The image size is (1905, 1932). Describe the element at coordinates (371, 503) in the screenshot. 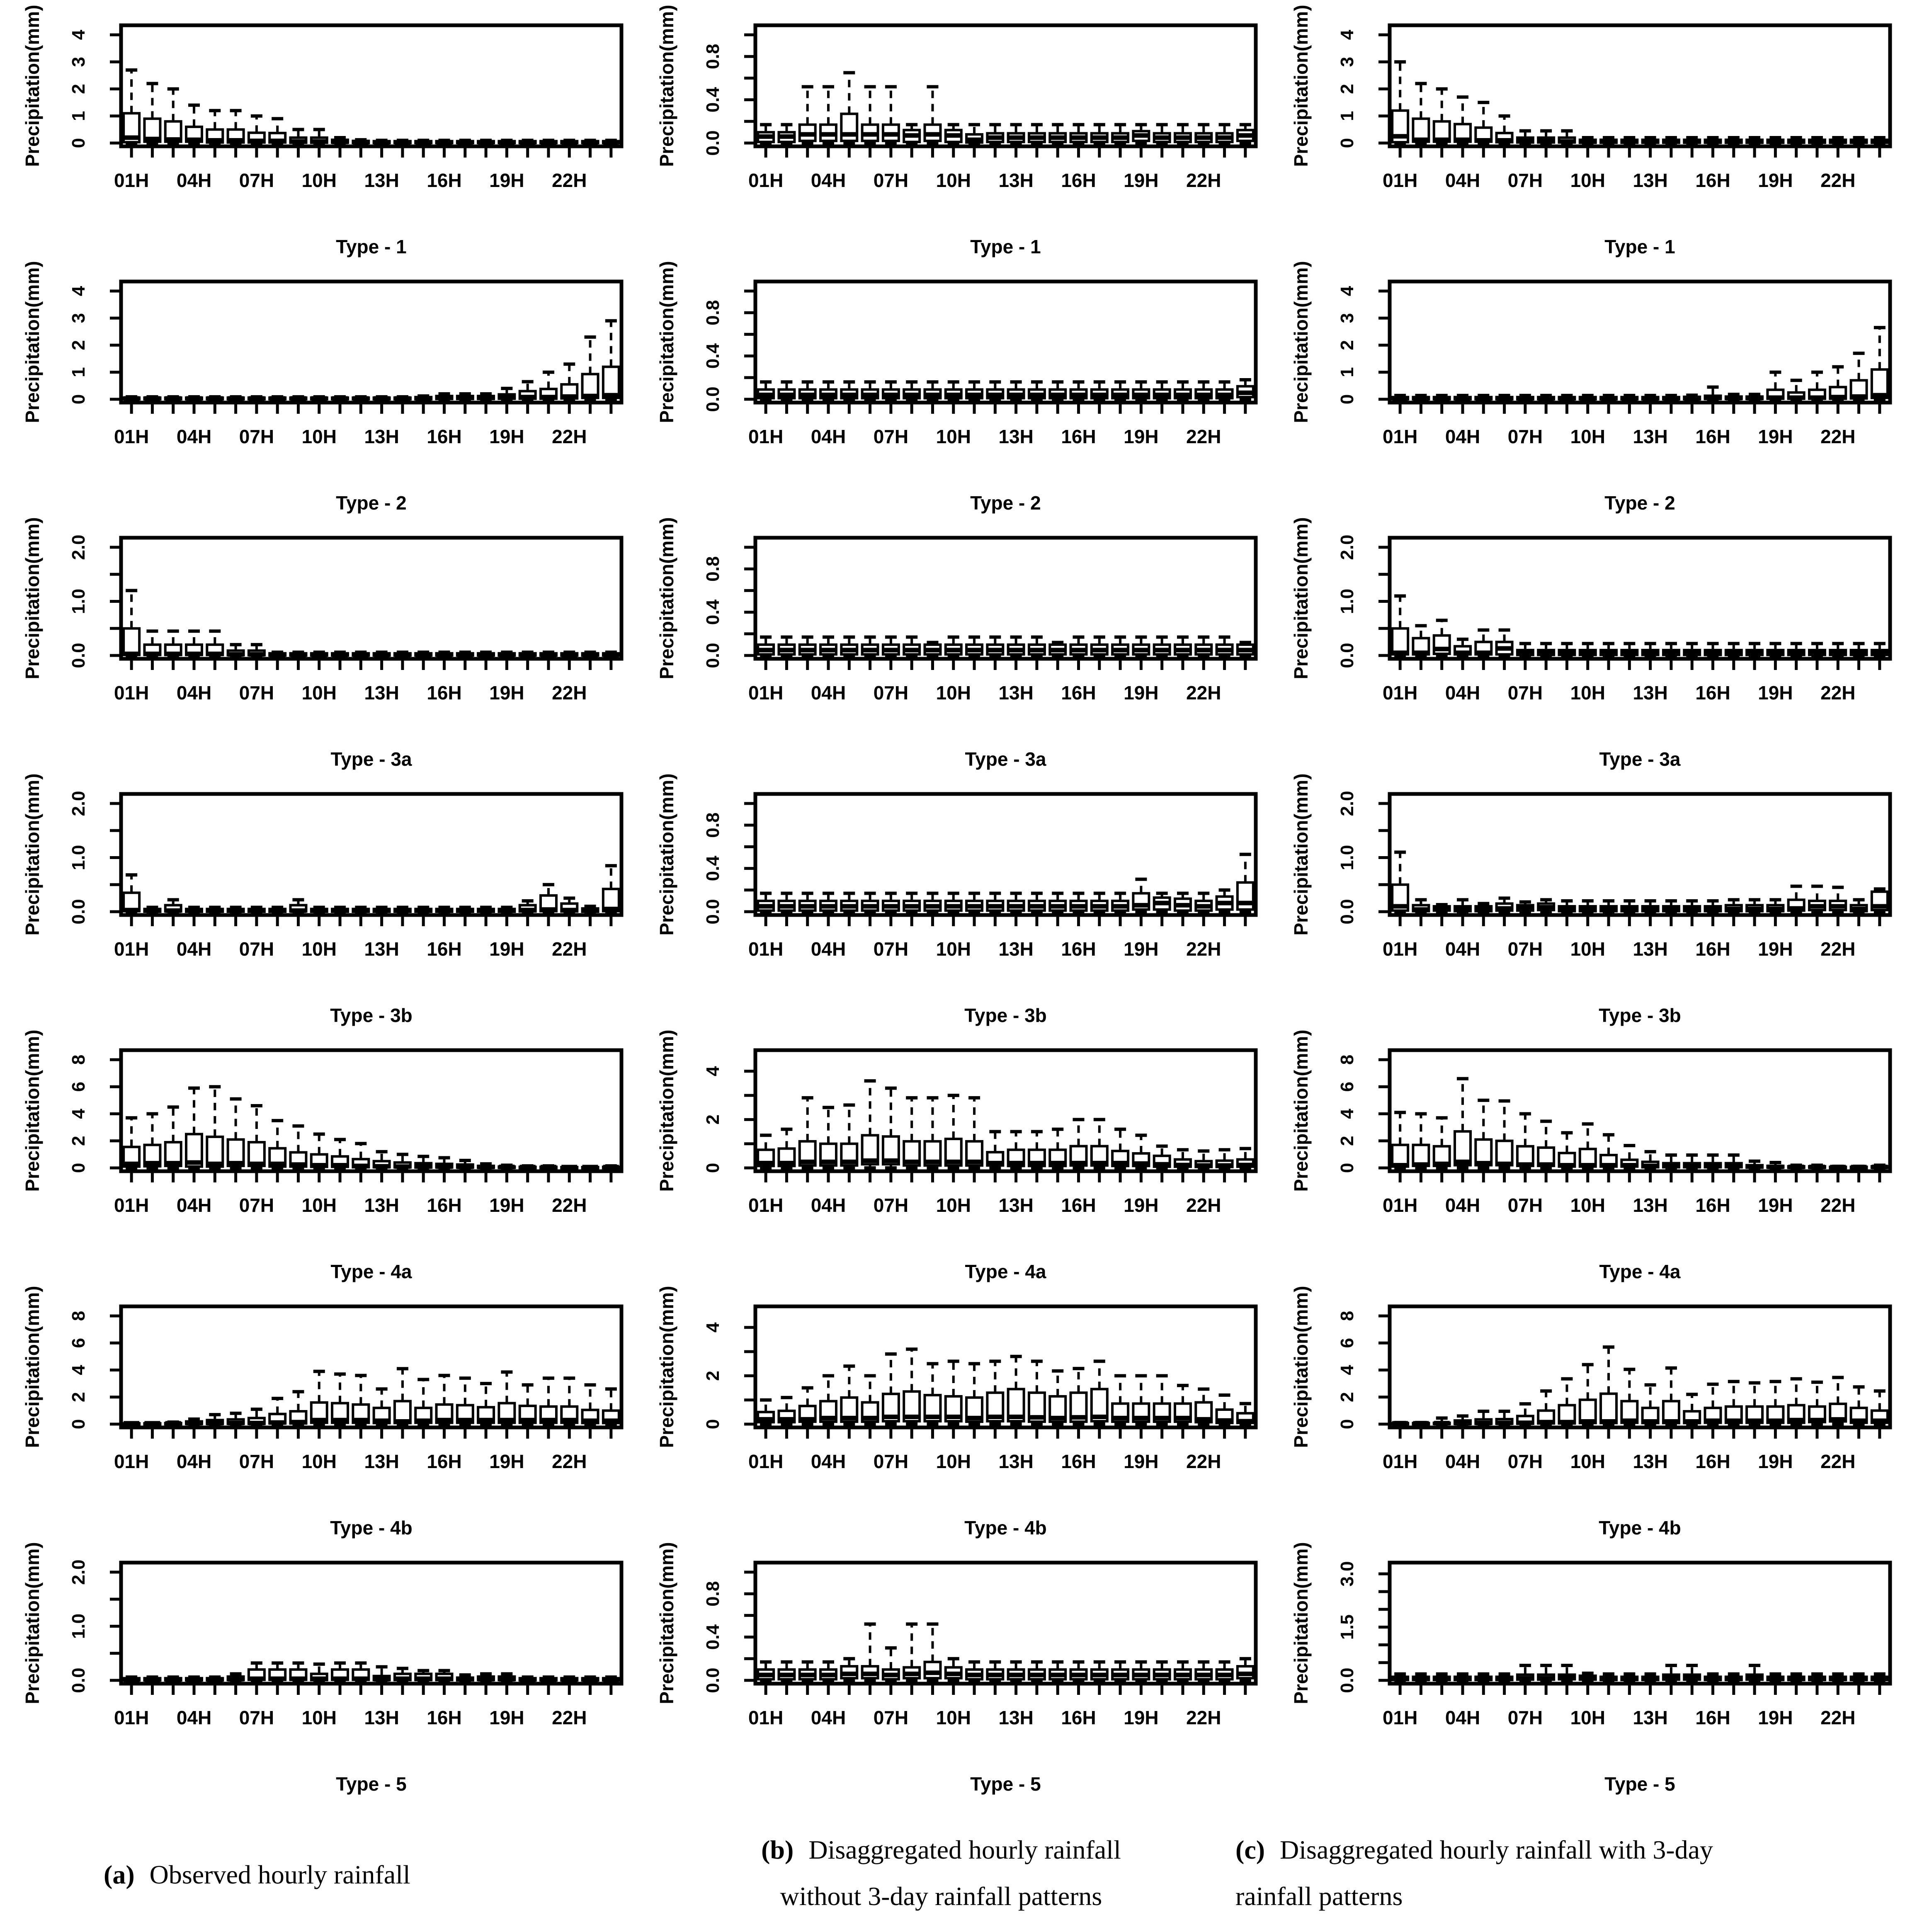

I see `panel-title: Type - 2` at that location.